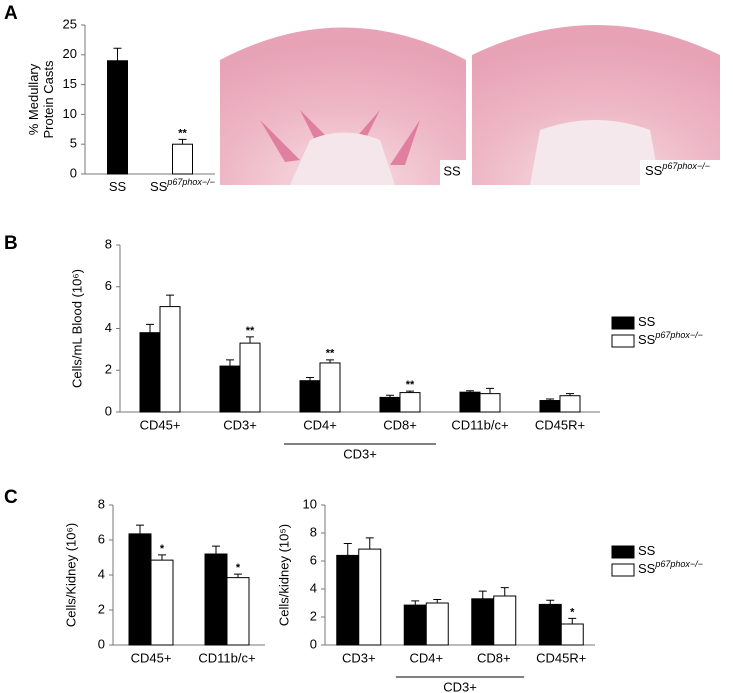 The image size is (733, 693). Describe the element at coordinates (678, 335) in the screenshot. I see `legend-label-superscript: p67phox−/−` at that location.